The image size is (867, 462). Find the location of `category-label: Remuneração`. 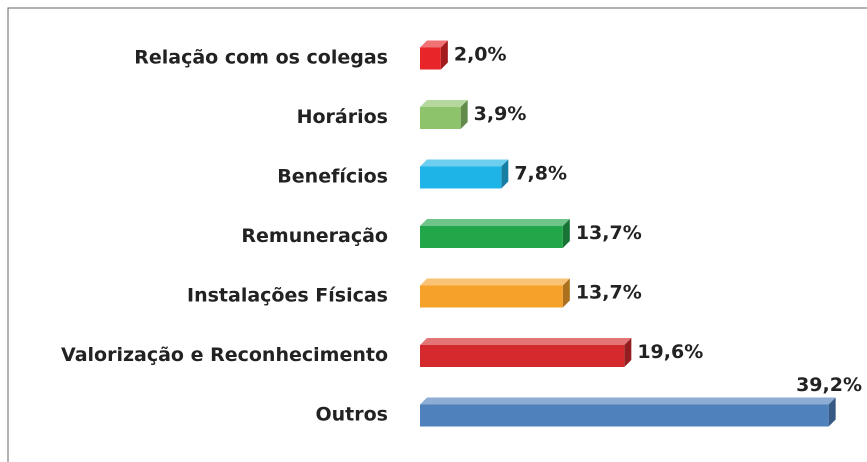

category-label: Remuneração is located at coordinates (314, 236).